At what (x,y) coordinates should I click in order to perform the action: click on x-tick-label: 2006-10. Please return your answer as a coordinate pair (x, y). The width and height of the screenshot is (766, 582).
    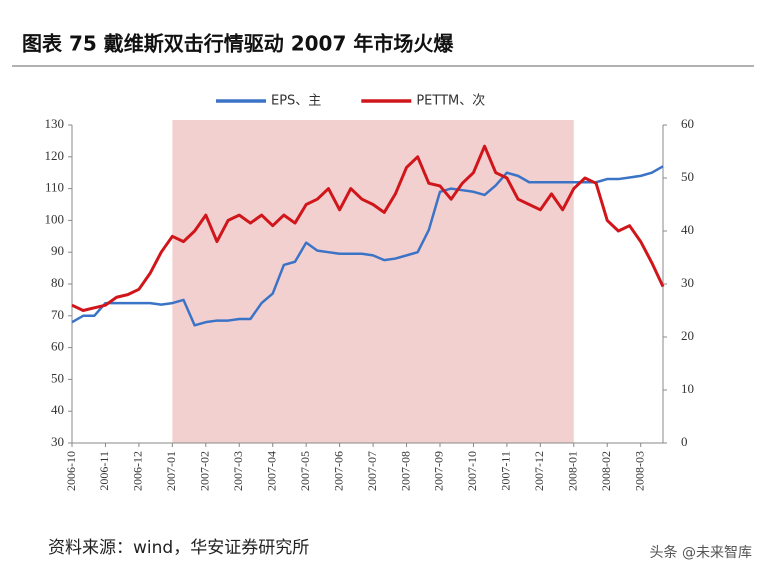
    Looking at the image, I should click on (71, 471).